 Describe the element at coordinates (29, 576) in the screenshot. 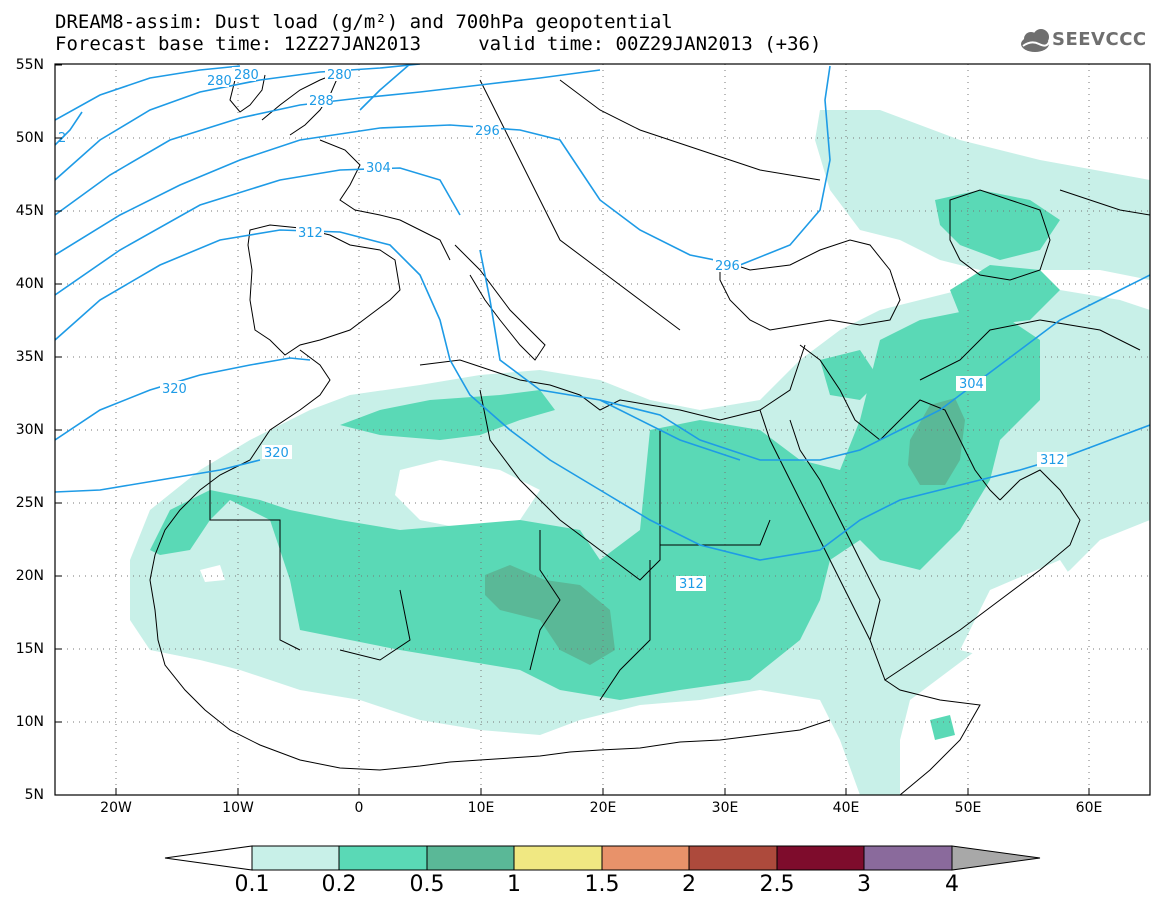

I see `lat-label: 20N` at that location.